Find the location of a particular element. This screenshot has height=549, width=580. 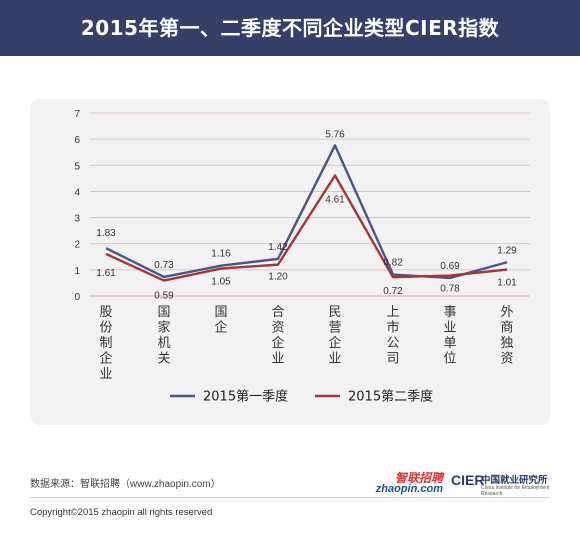

x-tick-label: 独 is located at coordinates (506, 343).